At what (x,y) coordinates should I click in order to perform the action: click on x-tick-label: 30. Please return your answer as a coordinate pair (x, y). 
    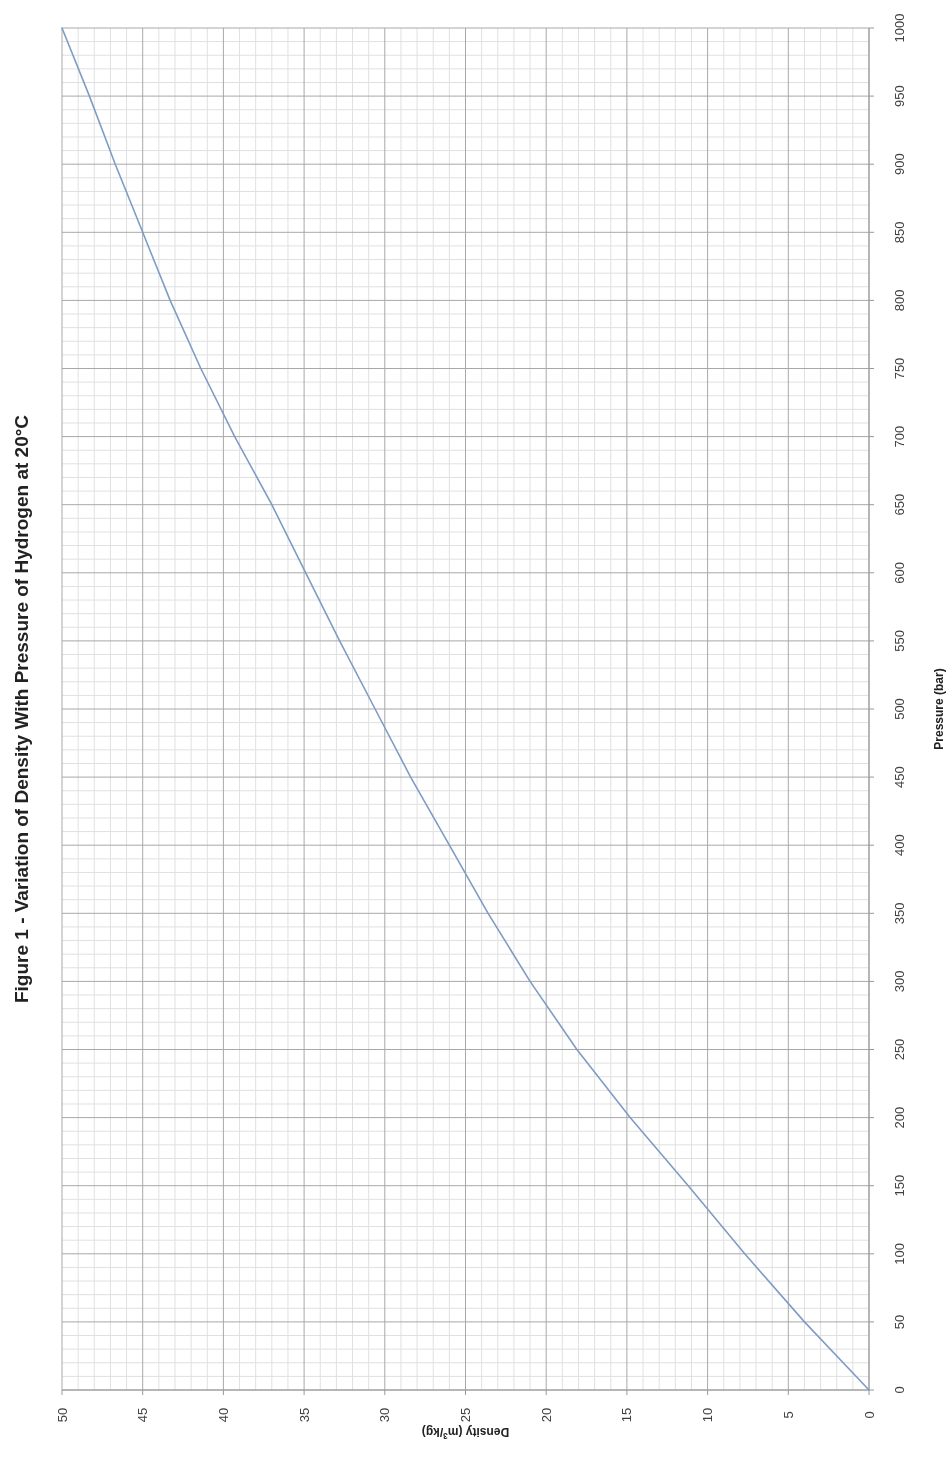
    Looking at the image, I should click on (385, 1415).